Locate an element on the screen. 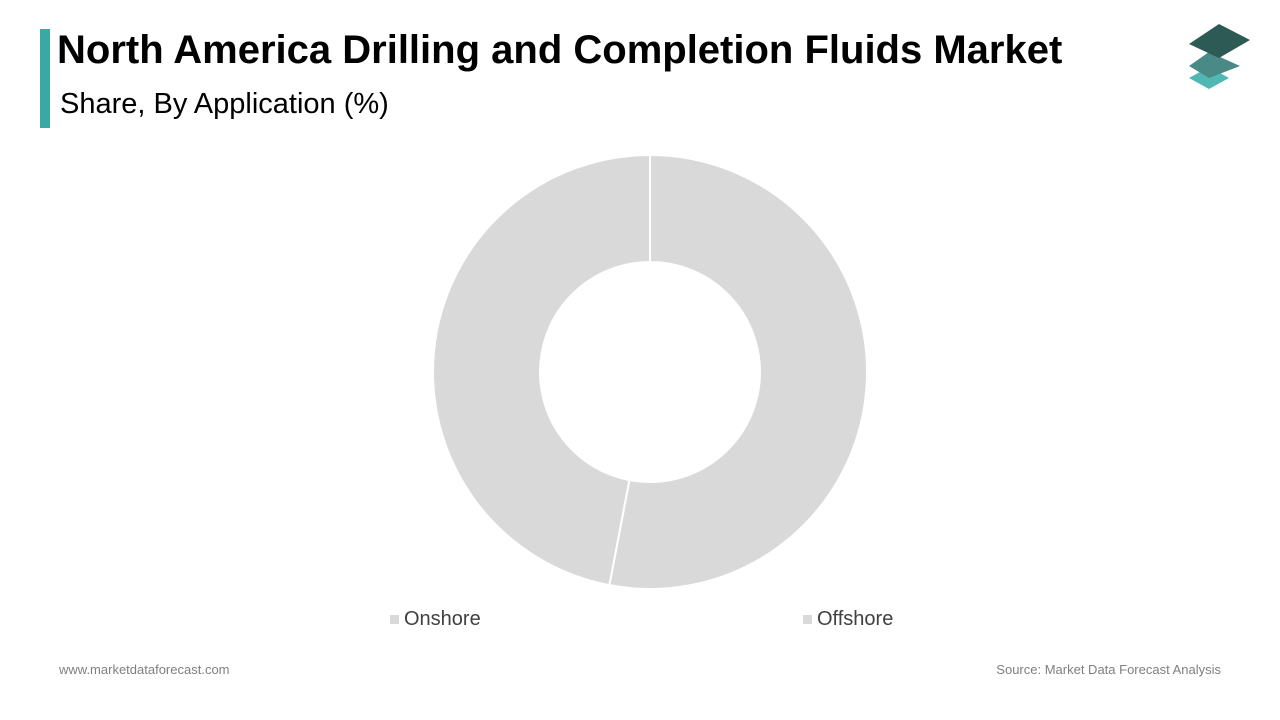 The image size is (1280, 720). footer-source: Source: Market Data Forecast Analysis is located at coordinates (1108, 669).